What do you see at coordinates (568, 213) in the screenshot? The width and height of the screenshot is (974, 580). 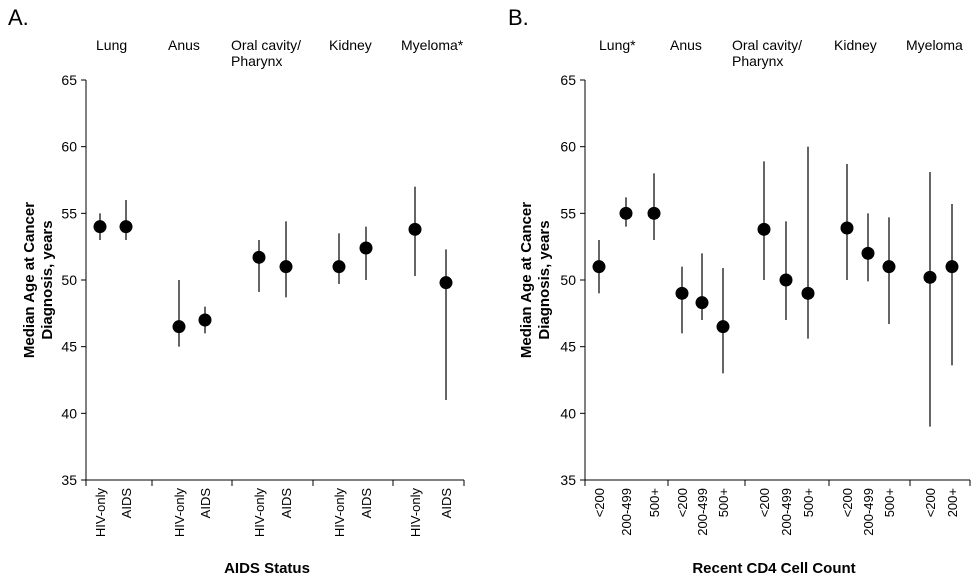 I see `y-tick-label-b-4: 55` at bounding box center [568, 213].